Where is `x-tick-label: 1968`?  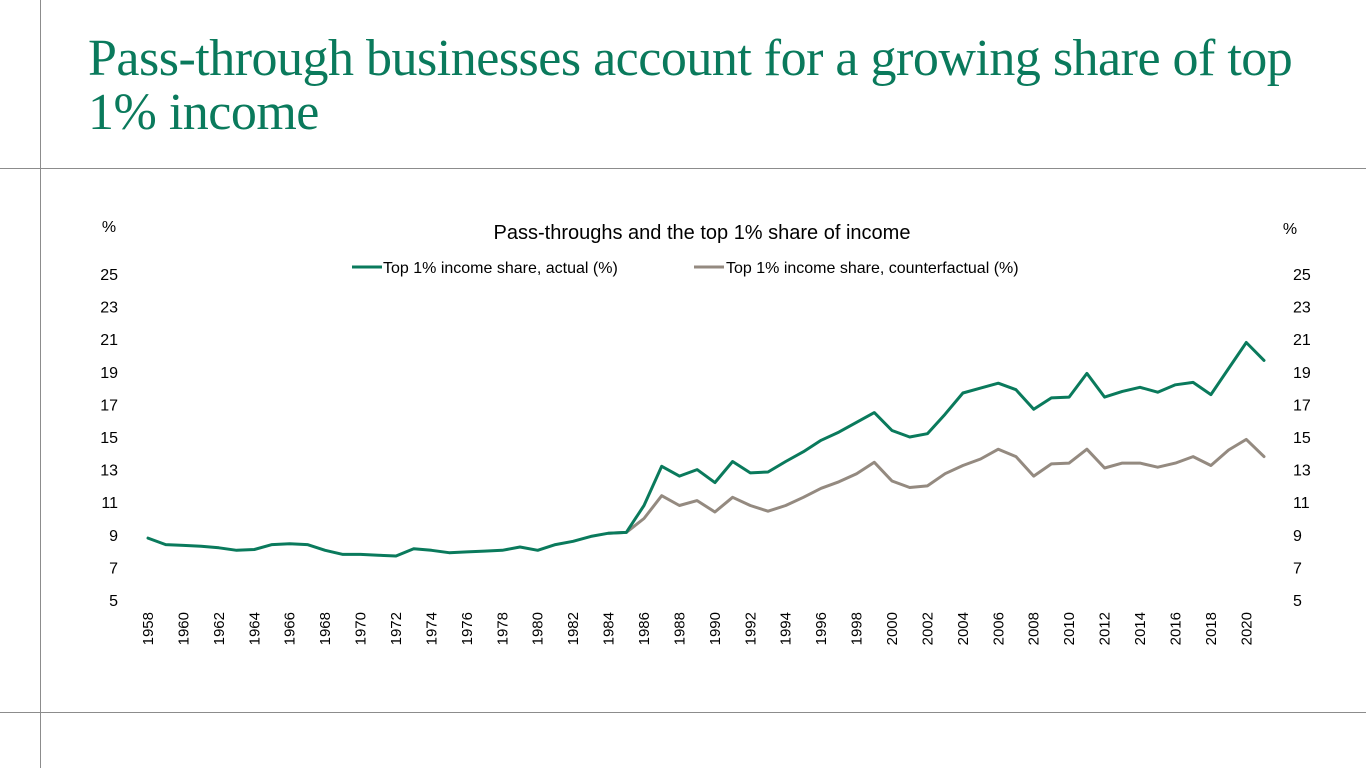 x-tick-label: 1968 is located at coordinates (325, 628).